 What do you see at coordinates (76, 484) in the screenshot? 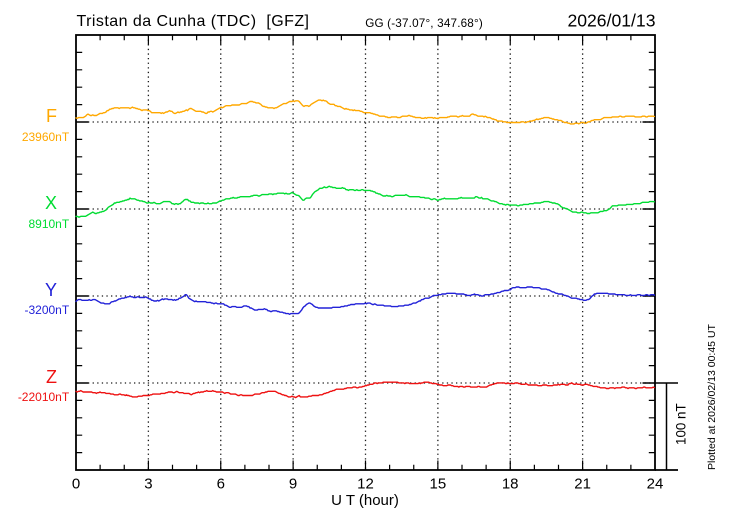
I see `svg-text: 0` at bounding box center [76, 484].